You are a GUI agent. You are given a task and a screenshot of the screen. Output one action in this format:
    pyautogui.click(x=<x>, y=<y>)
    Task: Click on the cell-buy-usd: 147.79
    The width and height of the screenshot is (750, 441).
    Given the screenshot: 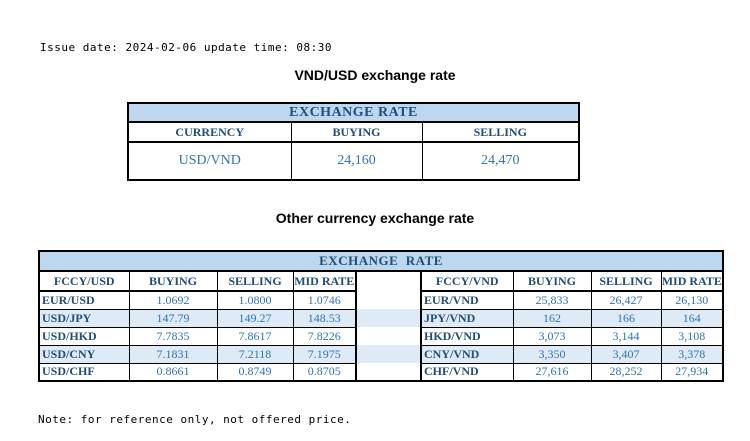 What is the action you would take?
    pyautogui.click(x=173, y=318)
    